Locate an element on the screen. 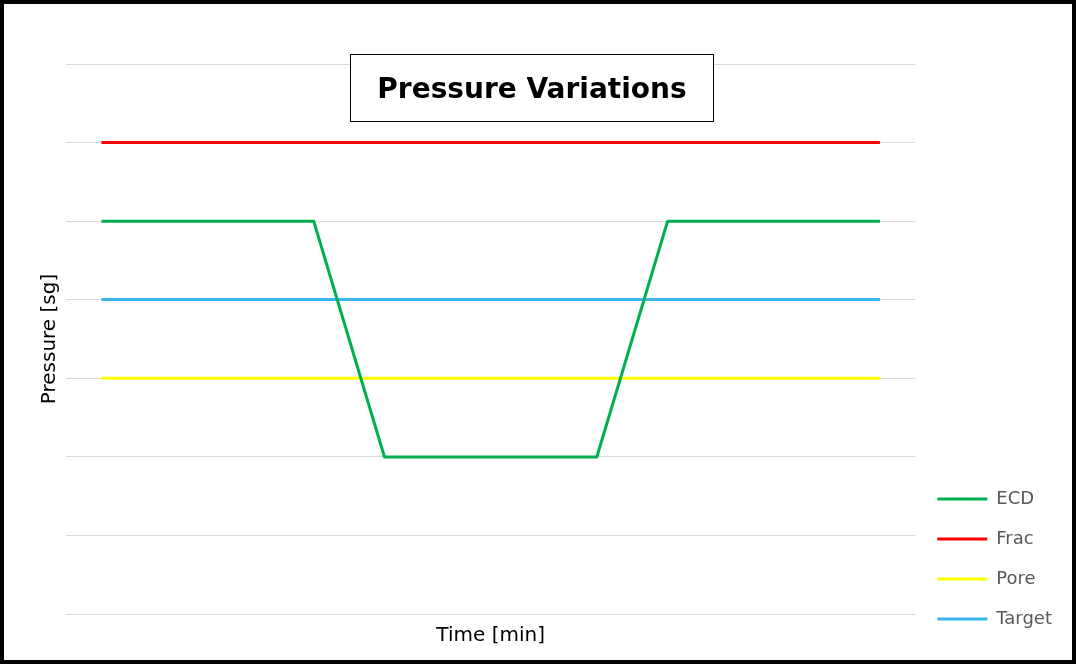 This screenshot has height=664, width=1076. legend-label: Target is located at coordinates (1023, 617).